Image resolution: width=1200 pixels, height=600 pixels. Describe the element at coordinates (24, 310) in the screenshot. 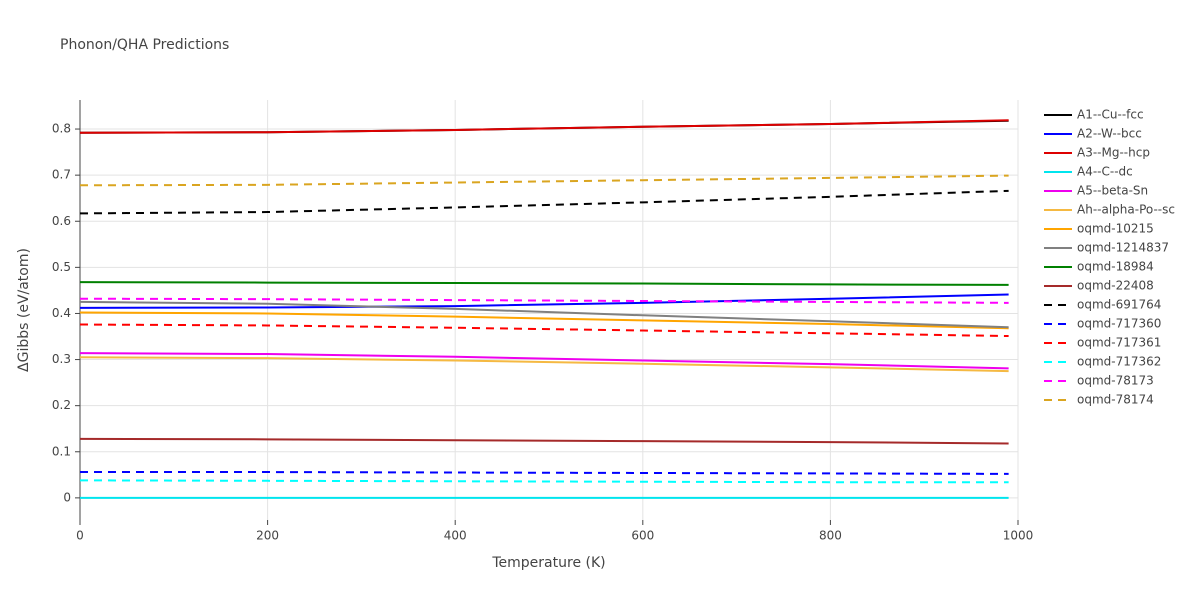

I see `y-axis-title: ΔGibbs (eV/atom)` at that location.